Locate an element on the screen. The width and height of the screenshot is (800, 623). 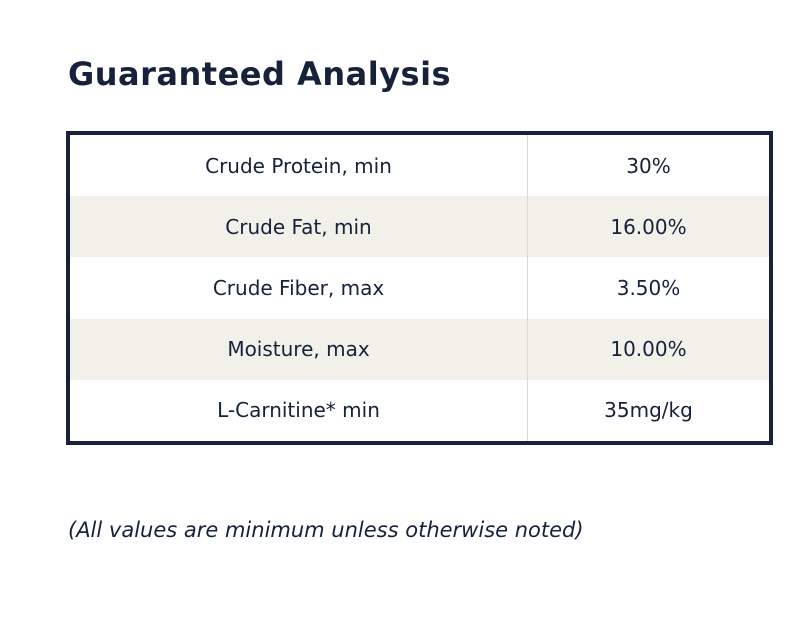
table-row: Moisture, max 10.00% is located at coordinates (419, 349).